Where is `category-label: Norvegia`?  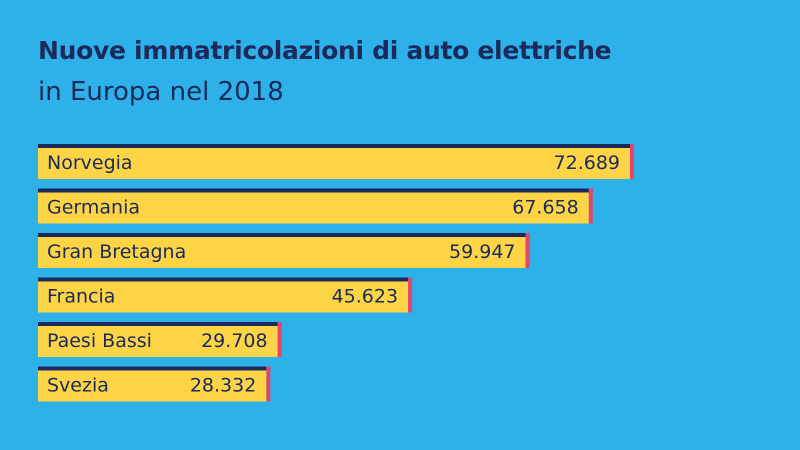
category-label: Norvegia is located at coordinates (90, 163).